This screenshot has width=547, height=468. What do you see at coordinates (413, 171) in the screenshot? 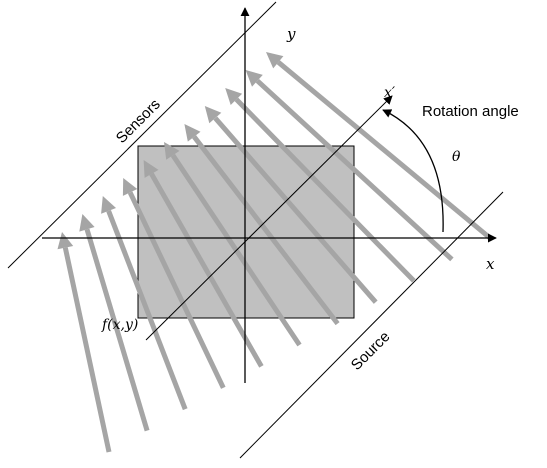
I see `rotation-angle-arc` at bounding box center [413, 171].